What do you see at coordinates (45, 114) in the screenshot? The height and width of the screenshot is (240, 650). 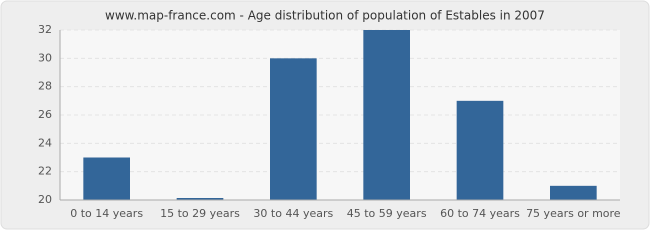 I see `y-tick-label: 26` at bounding box center [45, 114].